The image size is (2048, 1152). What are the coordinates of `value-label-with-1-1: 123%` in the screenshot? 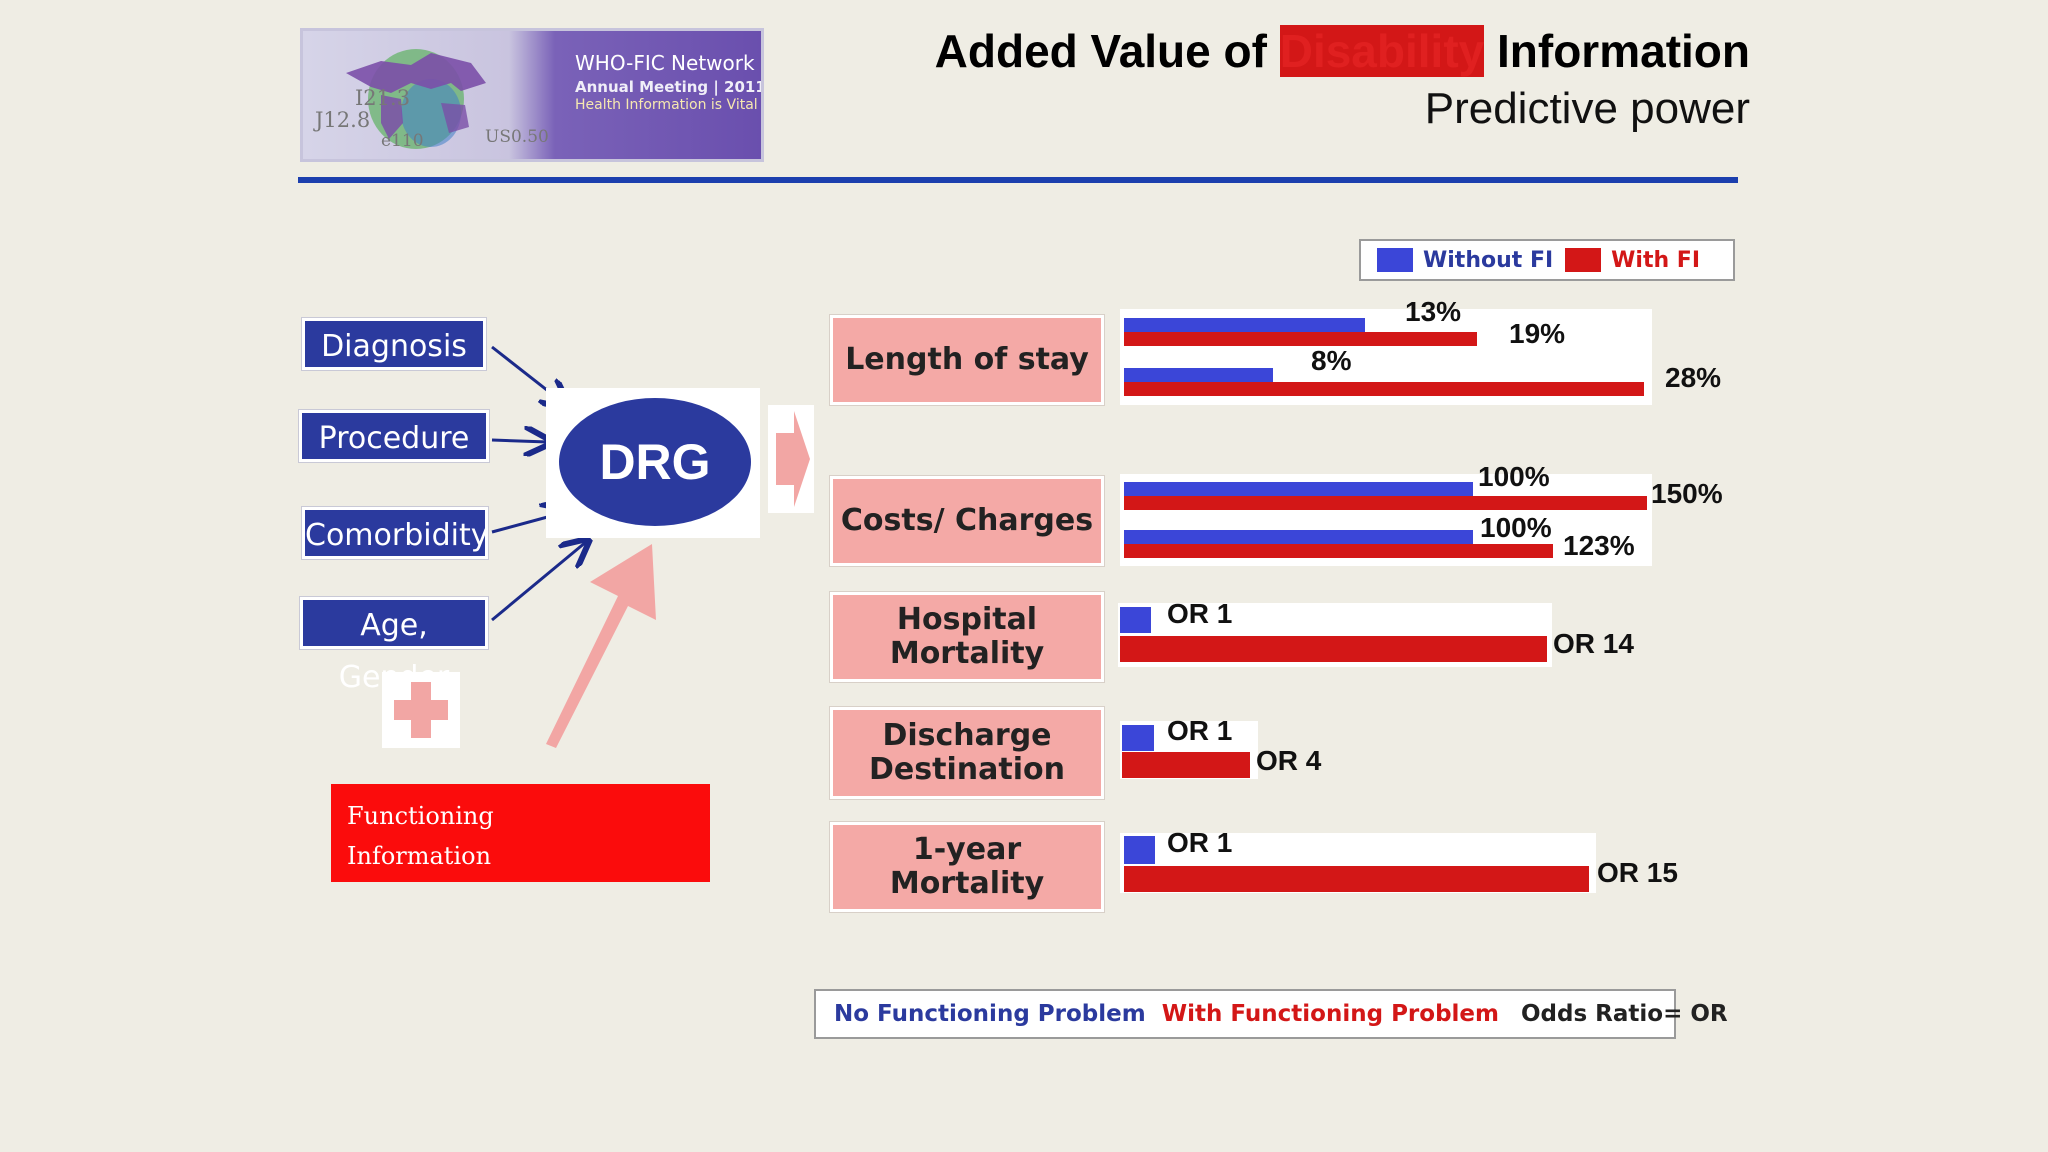 It's located at (1599, 545).